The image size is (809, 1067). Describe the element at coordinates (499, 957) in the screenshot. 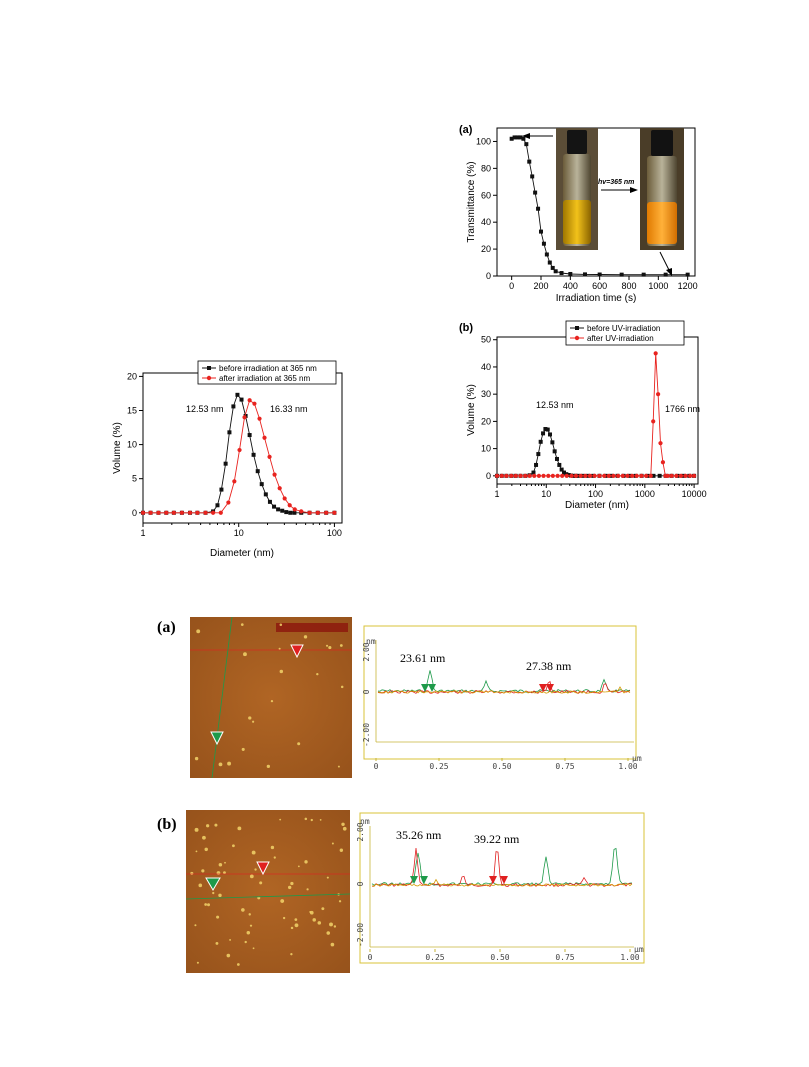

I see `x-tick-label: 0.50` at that location.